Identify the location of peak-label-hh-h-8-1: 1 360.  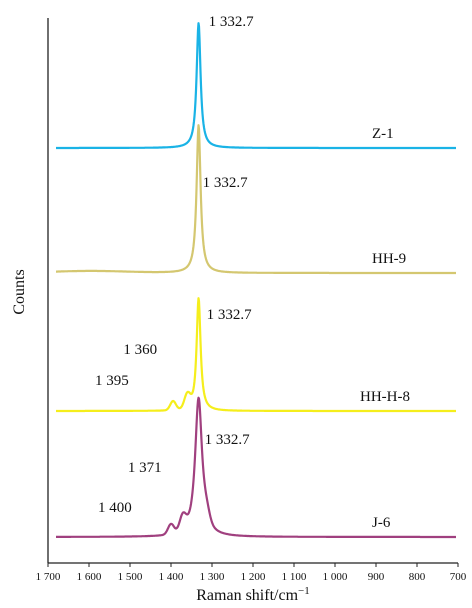
(140, 350).